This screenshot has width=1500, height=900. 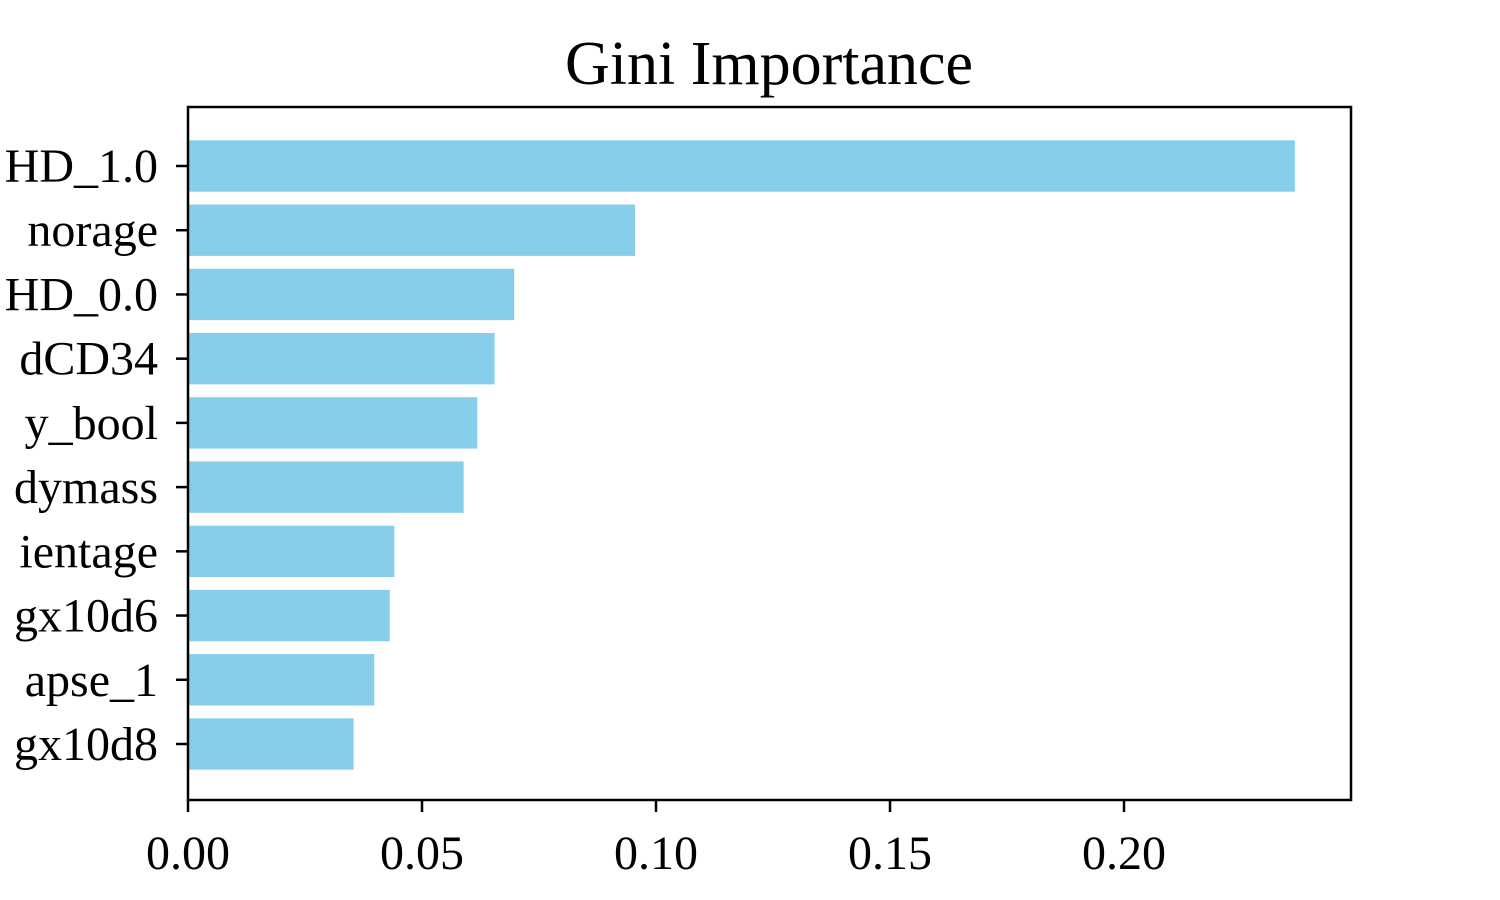 What do you see at coordinates (188, 853) in the screenshot?
I see `x-tick-label: 0.00` at bounding box center [188, 853].